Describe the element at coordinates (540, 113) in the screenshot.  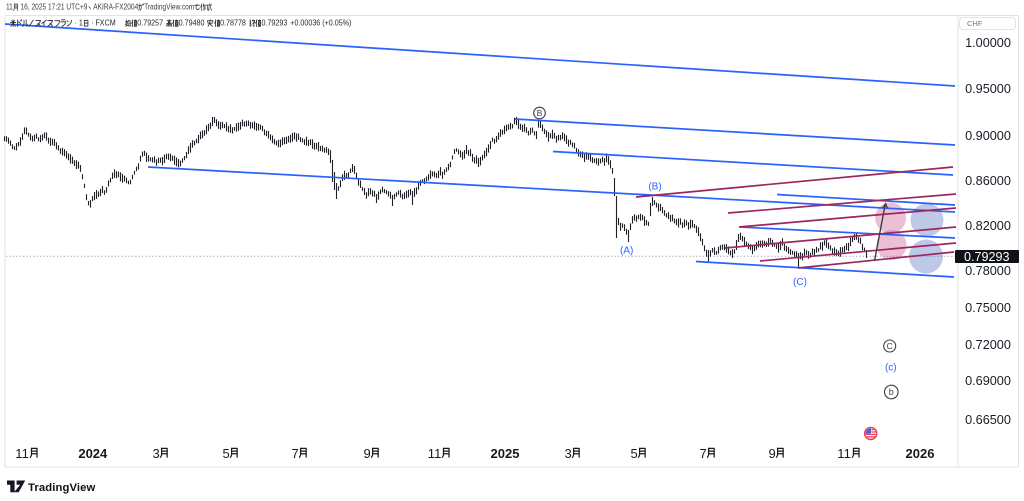
I see `svg-text: B` at that location.